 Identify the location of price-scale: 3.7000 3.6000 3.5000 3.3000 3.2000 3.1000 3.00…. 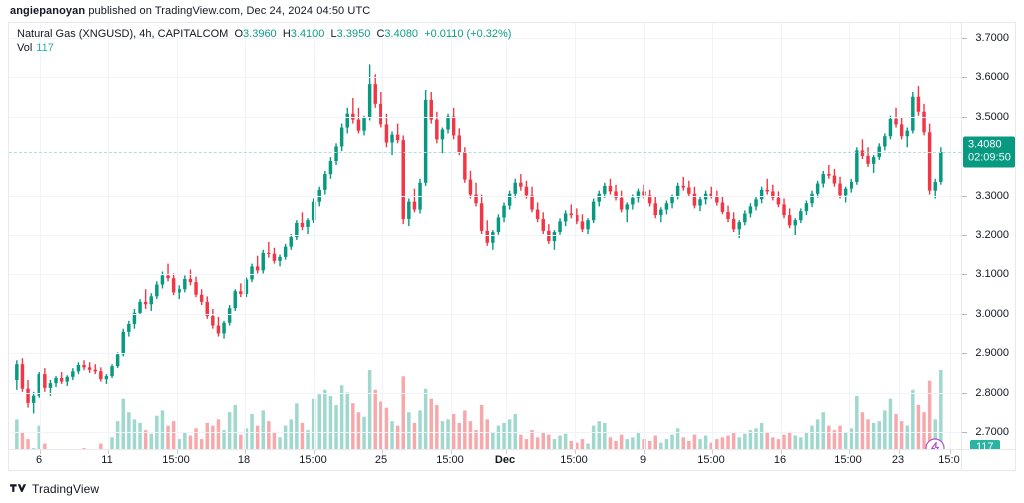
(988, 240).